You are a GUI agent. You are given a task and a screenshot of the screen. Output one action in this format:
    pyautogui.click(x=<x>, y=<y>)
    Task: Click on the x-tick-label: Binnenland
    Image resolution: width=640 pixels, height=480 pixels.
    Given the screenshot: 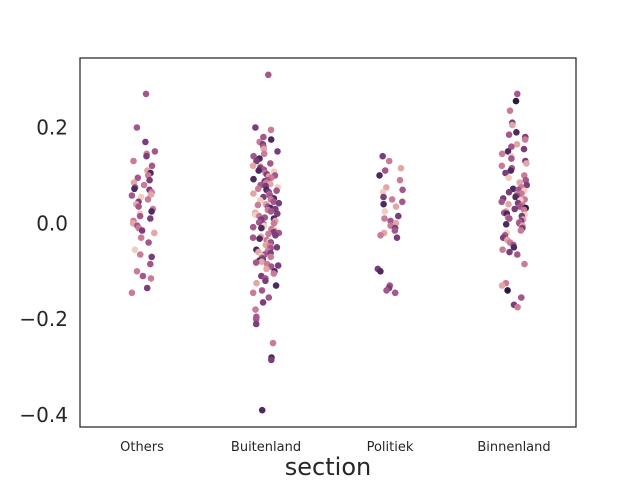 What is the action you would take?
    pyautogui.click(x=513, y=447)
    